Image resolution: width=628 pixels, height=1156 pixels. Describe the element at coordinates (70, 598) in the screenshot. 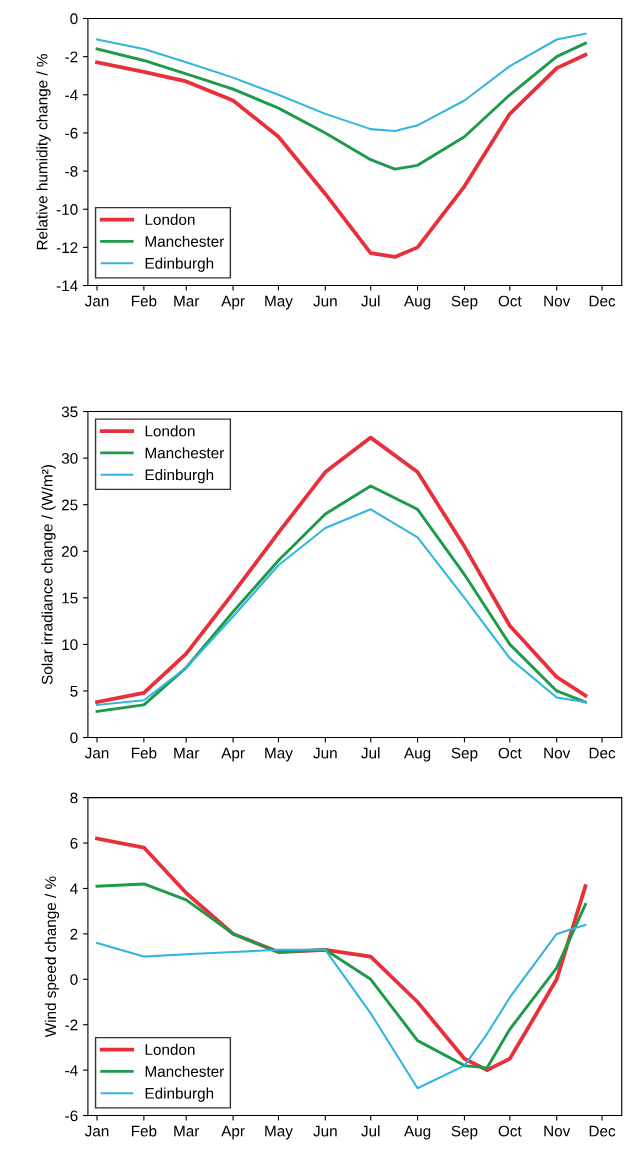

I see `y-tick-label: 15` at that location.